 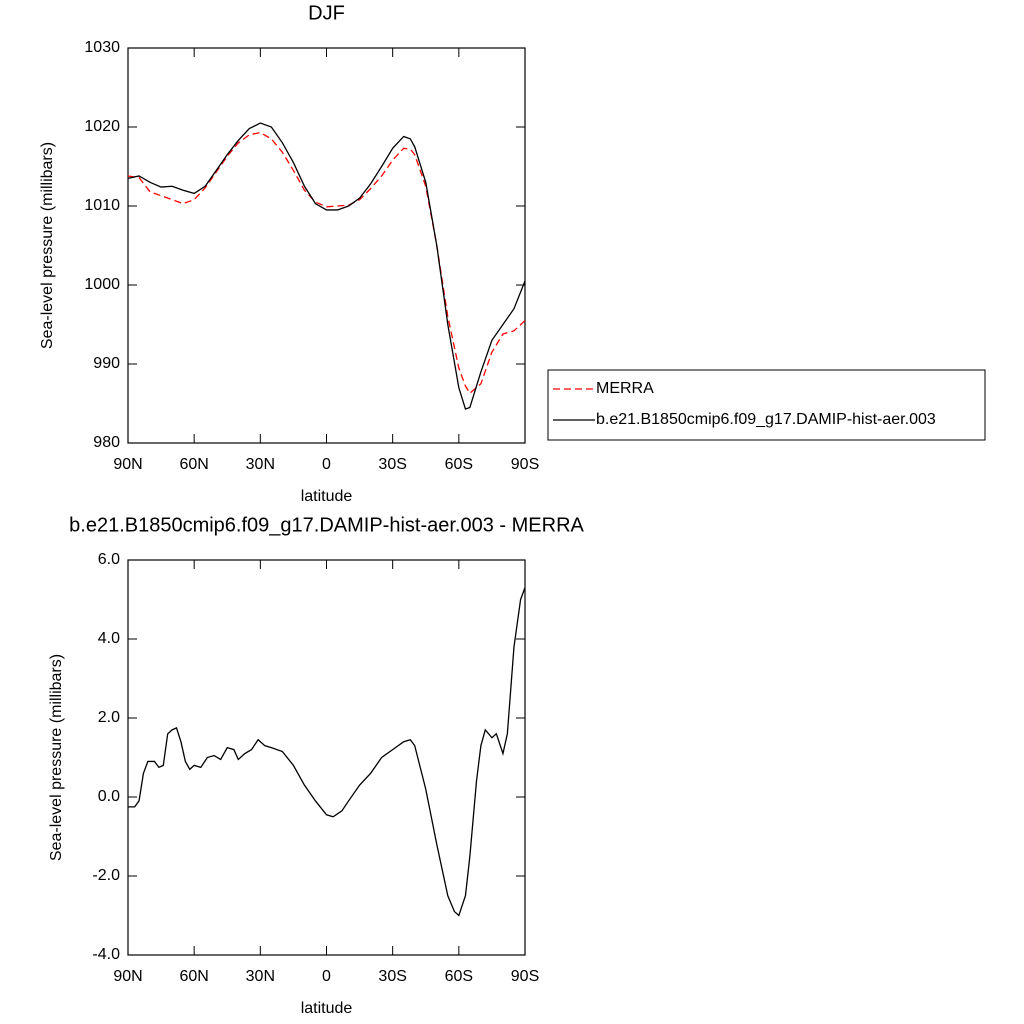 I want to click on y-tick-label: 4.0, so click(x=109, y=638).